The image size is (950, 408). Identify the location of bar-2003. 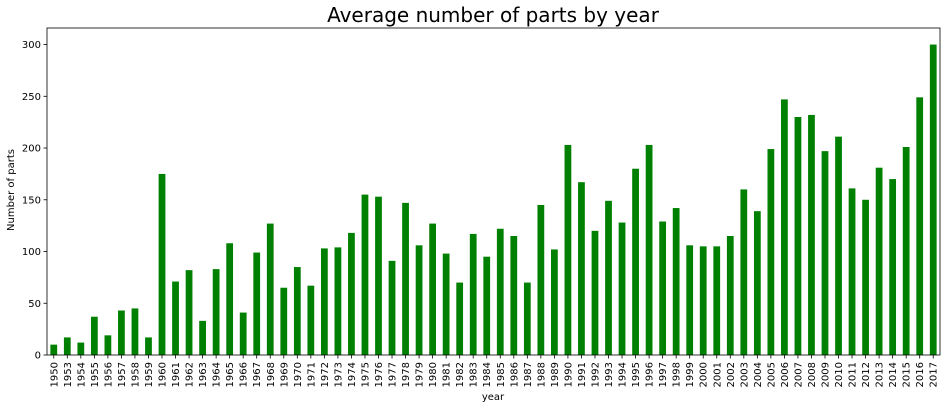
(744, 272).